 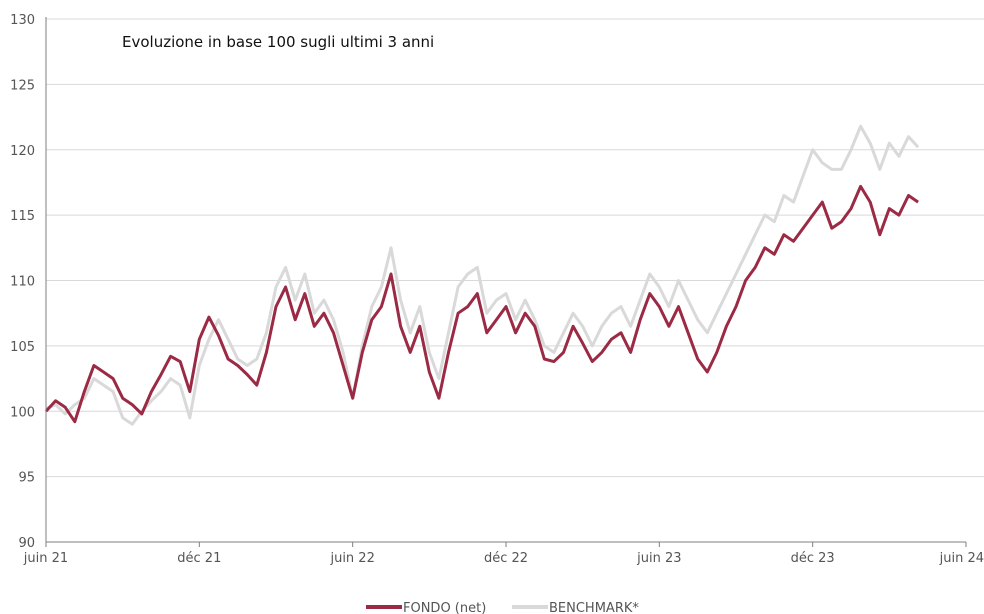 I want to click on y-tick-label: 125, so click(x=22, y=85).